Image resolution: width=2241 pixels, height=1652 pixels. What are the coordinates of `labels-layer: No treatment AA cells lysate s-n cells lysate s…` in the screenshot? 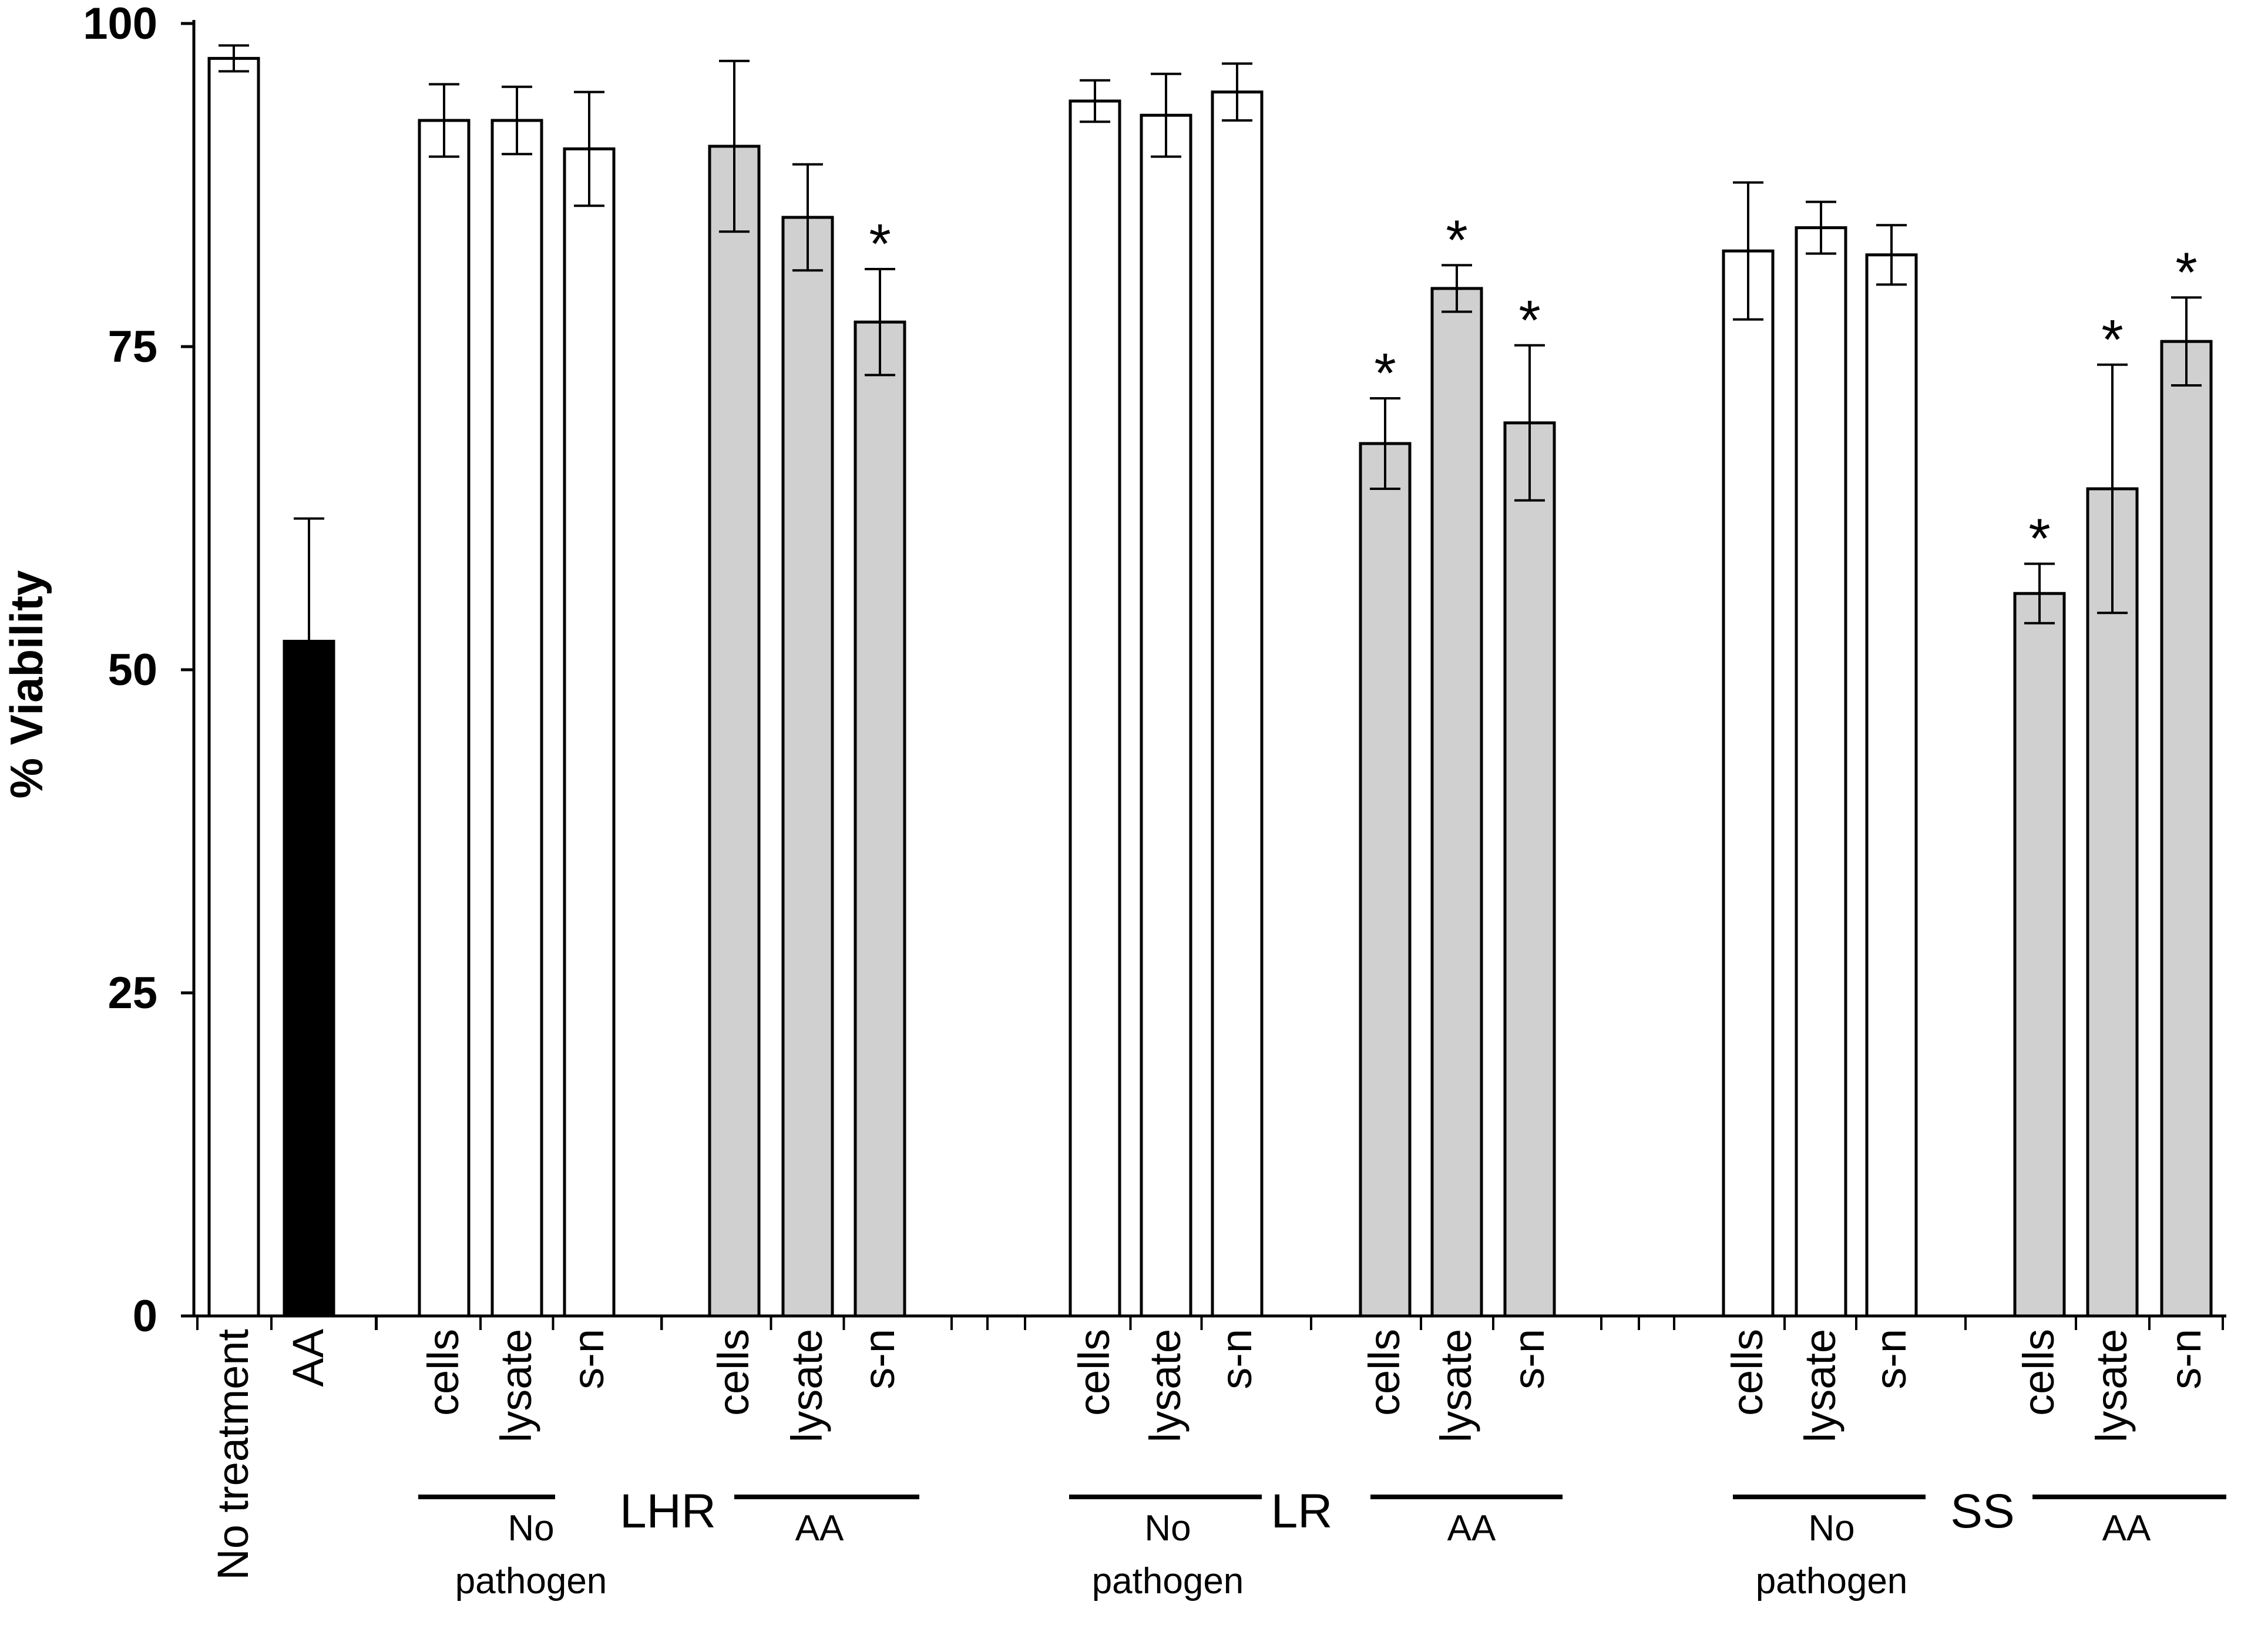 It's located at (1217, 1464).